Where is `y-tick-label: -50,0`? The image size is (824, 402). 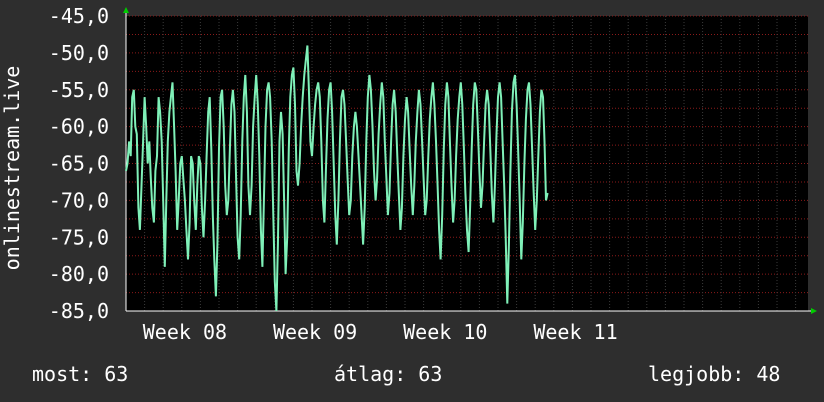 y-tick-label: -50,0 is located at coordinates (79, 53).